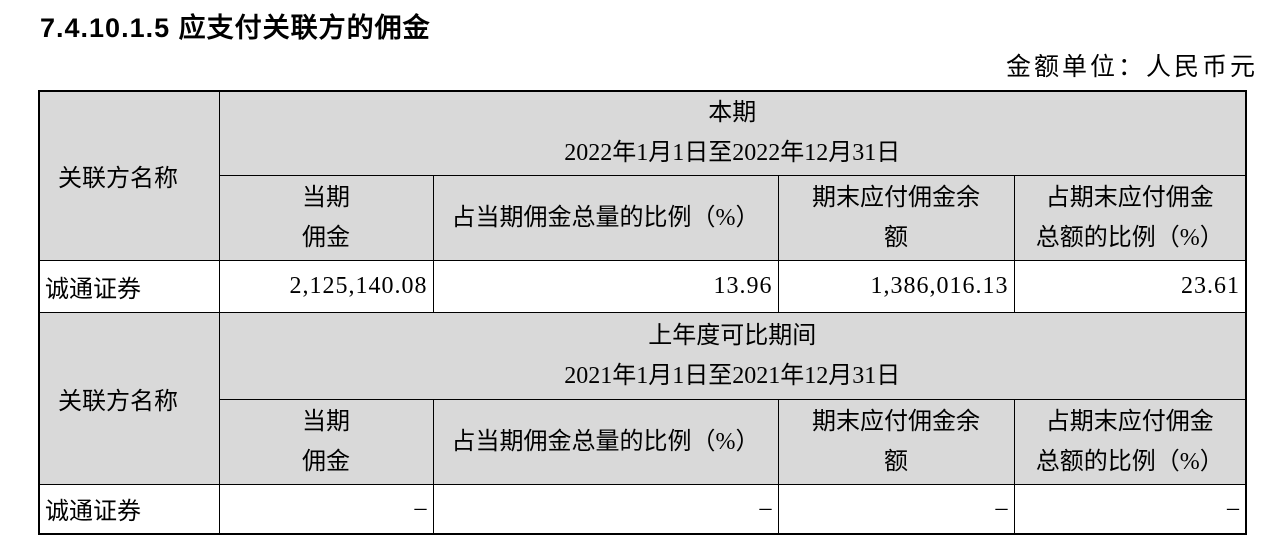  Describe the element at coordinates (1130, 509) in the screenshot. I see `value-pct-of-ending-total: –` at that location.